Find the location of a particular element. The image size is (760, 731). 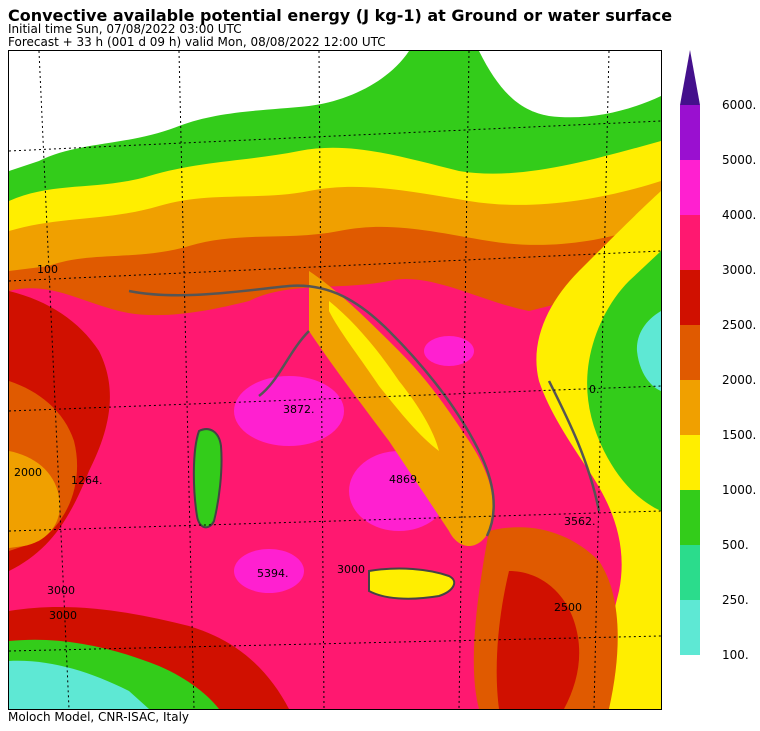

sicily is located at coordinates (412, 583).